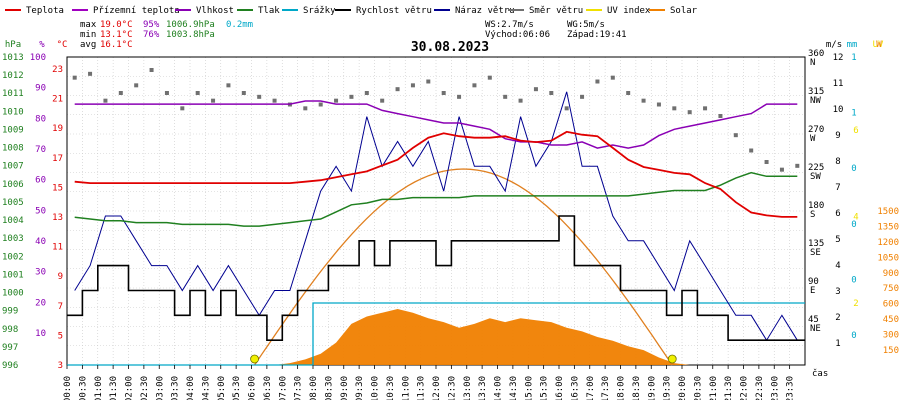  Describe the element at coordinates (45, 11) in the screenshot. I see `legend-label-0: Teplota` at that location.